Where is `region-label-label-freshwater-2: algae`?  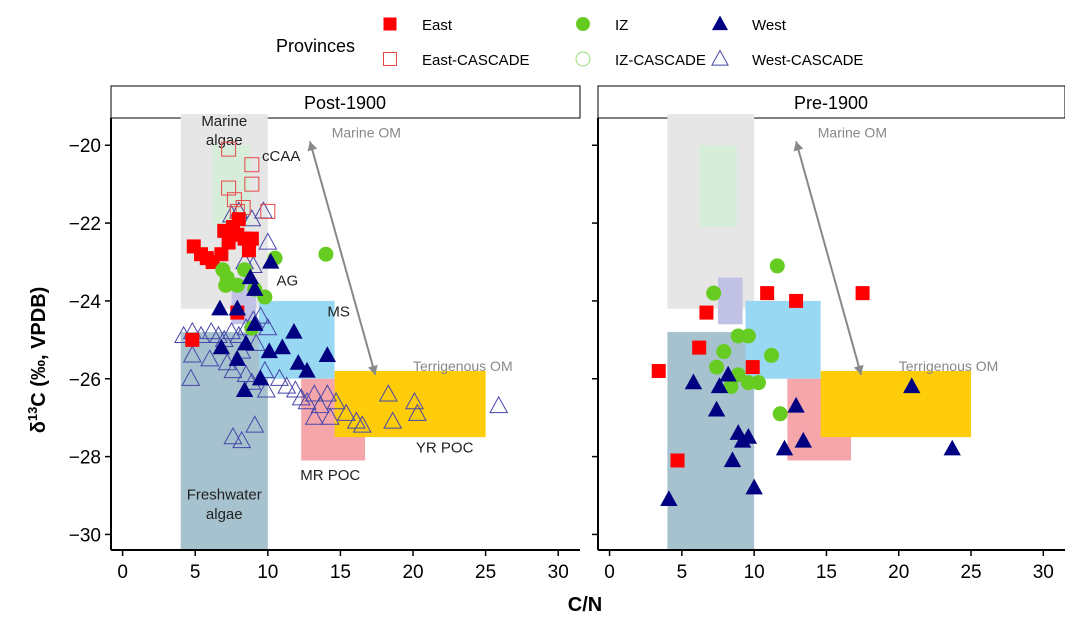 region-label-label-freshwater-2: algae is located at coordinates (224, 514).